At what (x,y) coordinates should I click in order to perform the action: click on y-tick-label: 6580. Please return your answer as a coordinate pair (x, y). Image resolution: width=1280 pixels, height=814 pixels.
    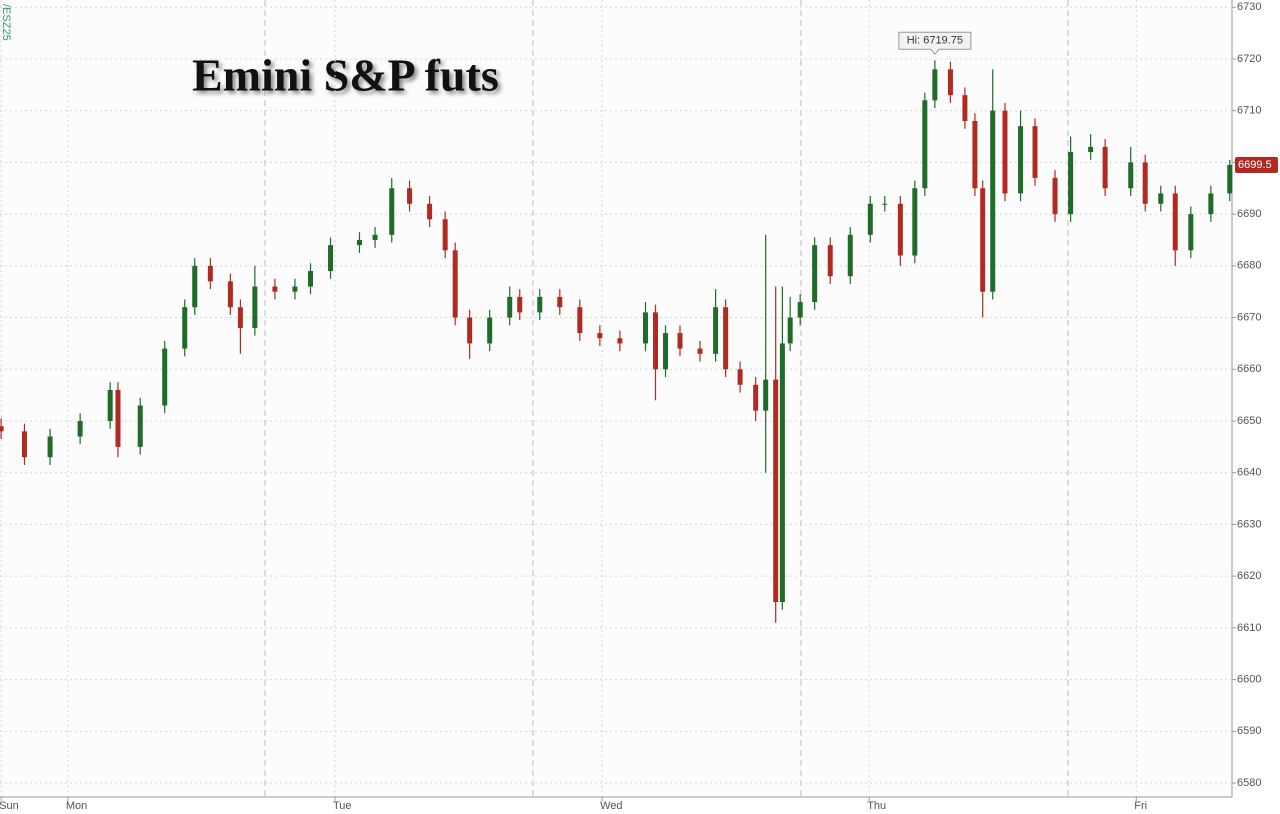
    Looking at the image, I should click on (1249, 783).